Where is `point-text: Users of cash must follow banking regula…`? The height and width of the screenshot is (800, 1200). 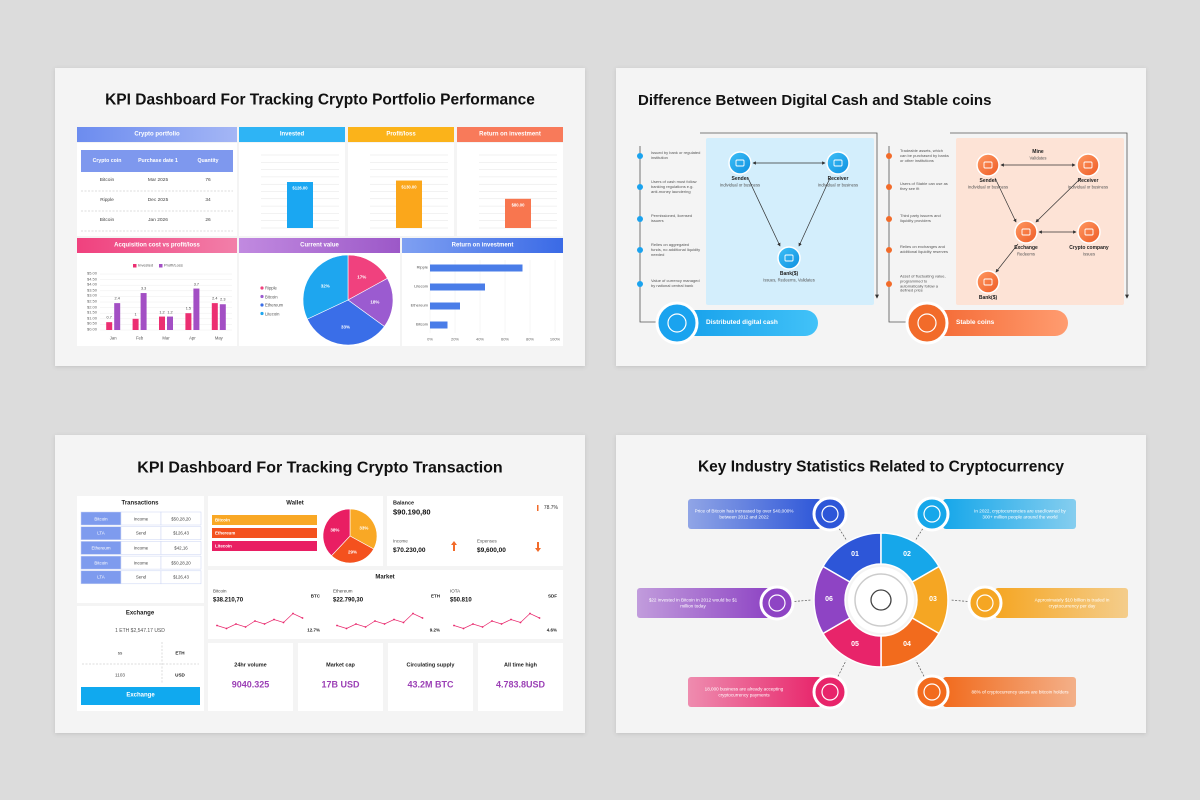
point-text: Users of cash must follow banking regula… is located at coordinates (674, 186).